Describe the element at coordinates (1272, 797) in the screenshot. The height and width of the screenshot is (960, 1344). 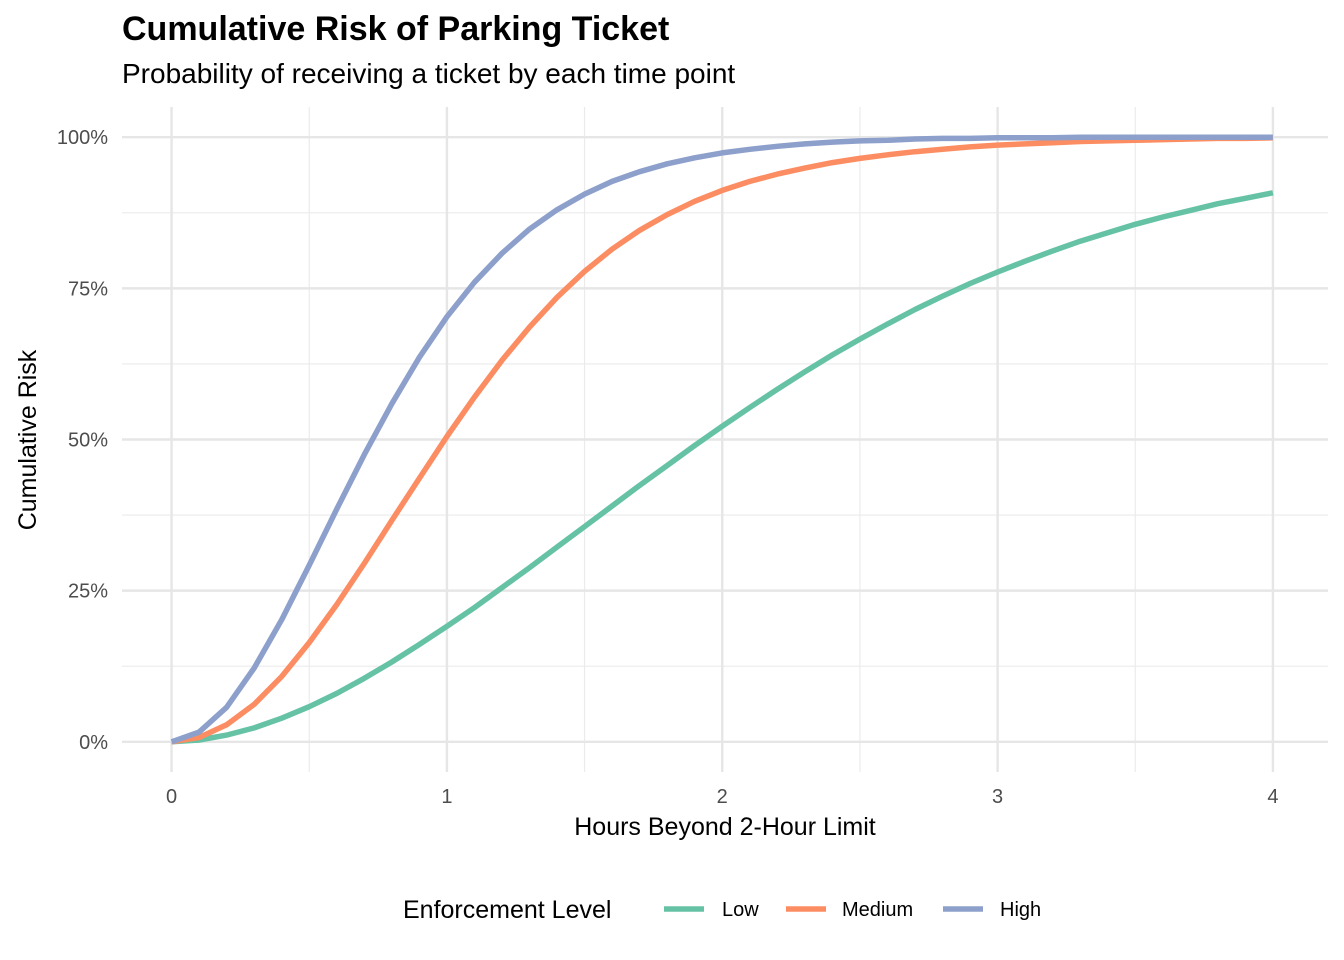
I see `x-tick-label: 4` at that location.